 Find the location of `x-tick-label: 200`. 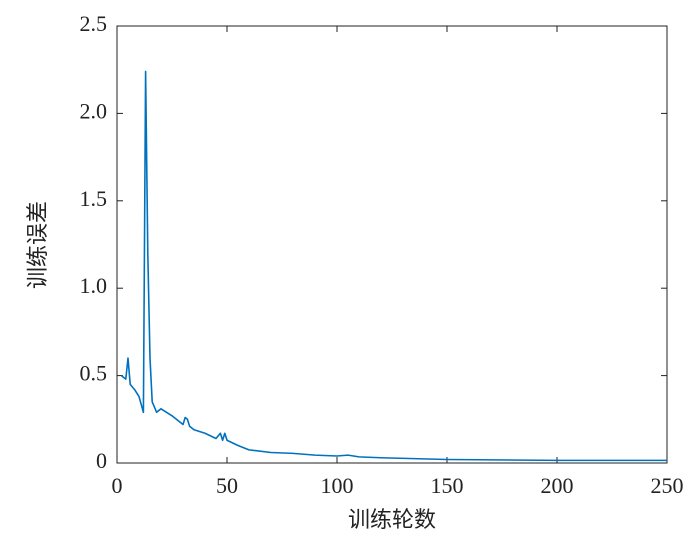

x-tick-label: 200 is located at coordinates (557, 485).